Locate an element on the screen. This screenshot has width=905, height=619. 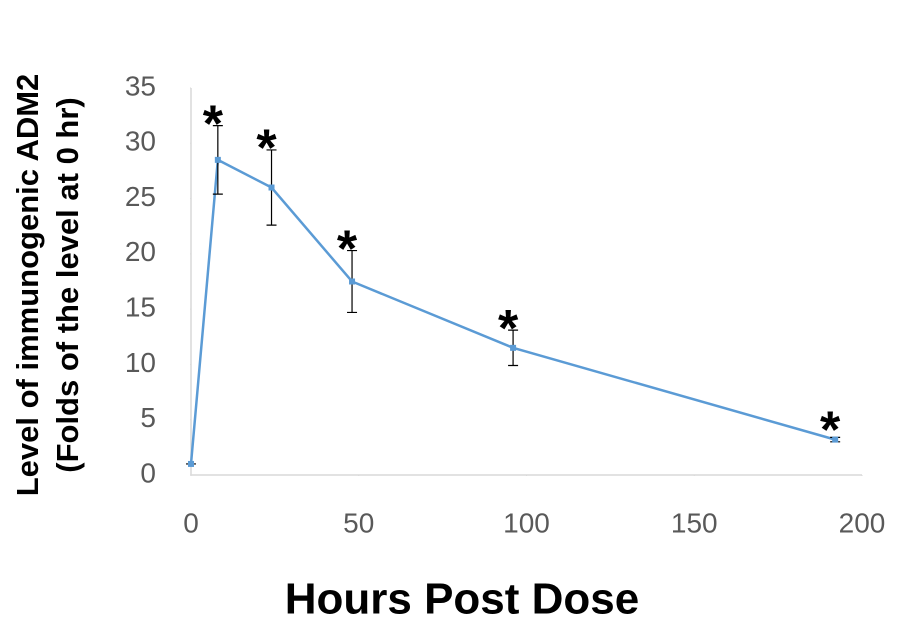
y-tick-label: 5 is located at coordinates (148, 417).